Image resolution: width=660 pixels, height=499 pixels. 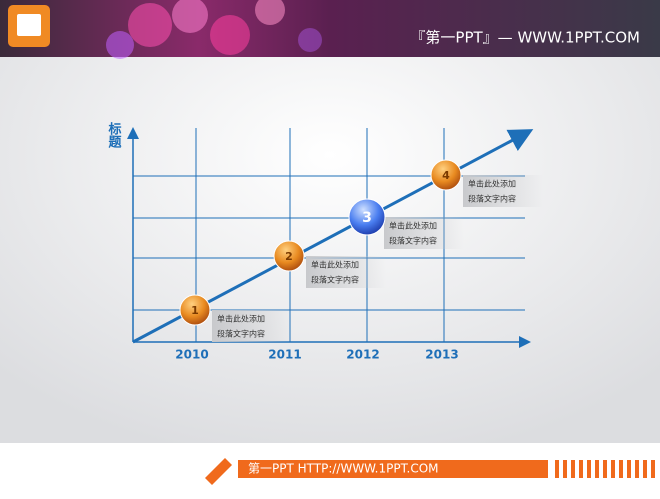 I want to click on milestone-number: 3, so click(x=367, y=218).